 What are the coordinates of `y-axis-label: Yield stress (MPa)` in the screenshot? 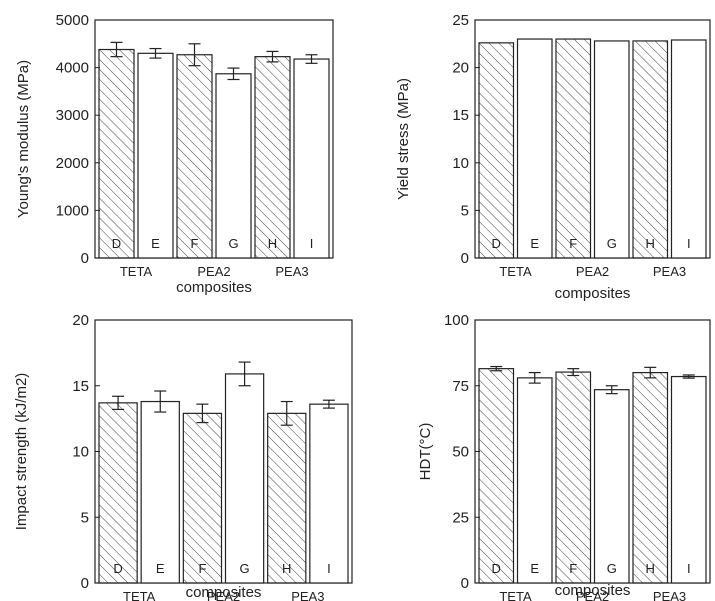 It's located at (403, 139).